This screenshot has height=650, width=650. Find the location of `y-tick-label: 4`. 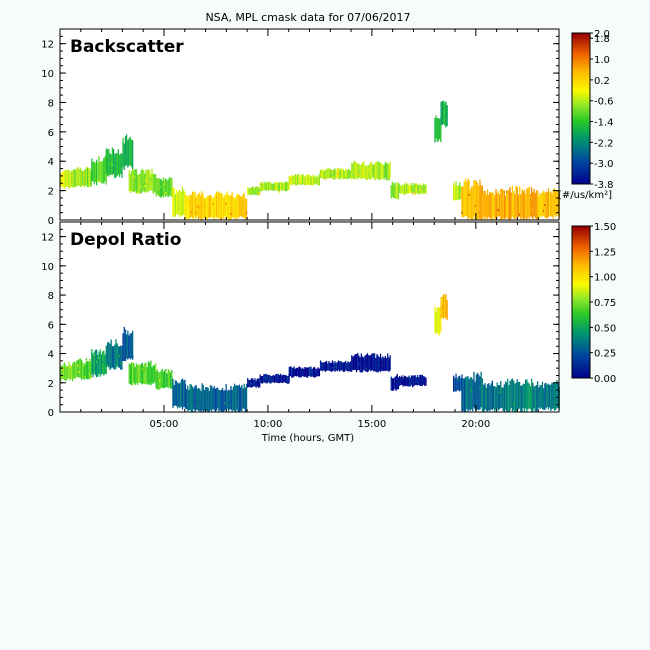

y-tick-label: 4 is located at coordinates (51, 355).